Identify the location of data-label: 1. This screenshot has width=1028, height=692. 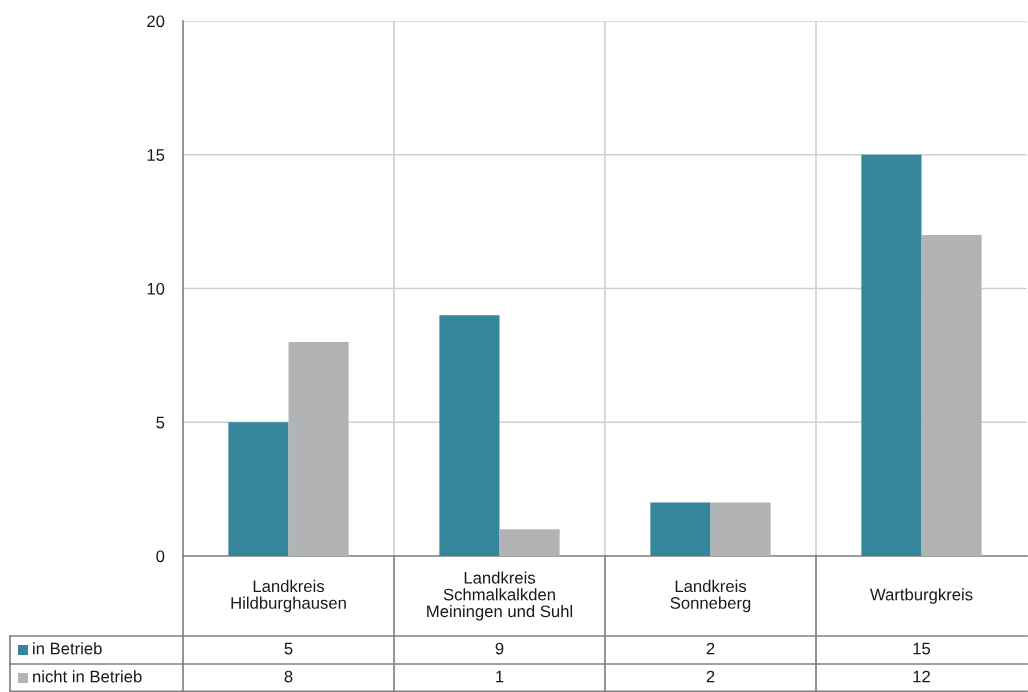
(500, 676).